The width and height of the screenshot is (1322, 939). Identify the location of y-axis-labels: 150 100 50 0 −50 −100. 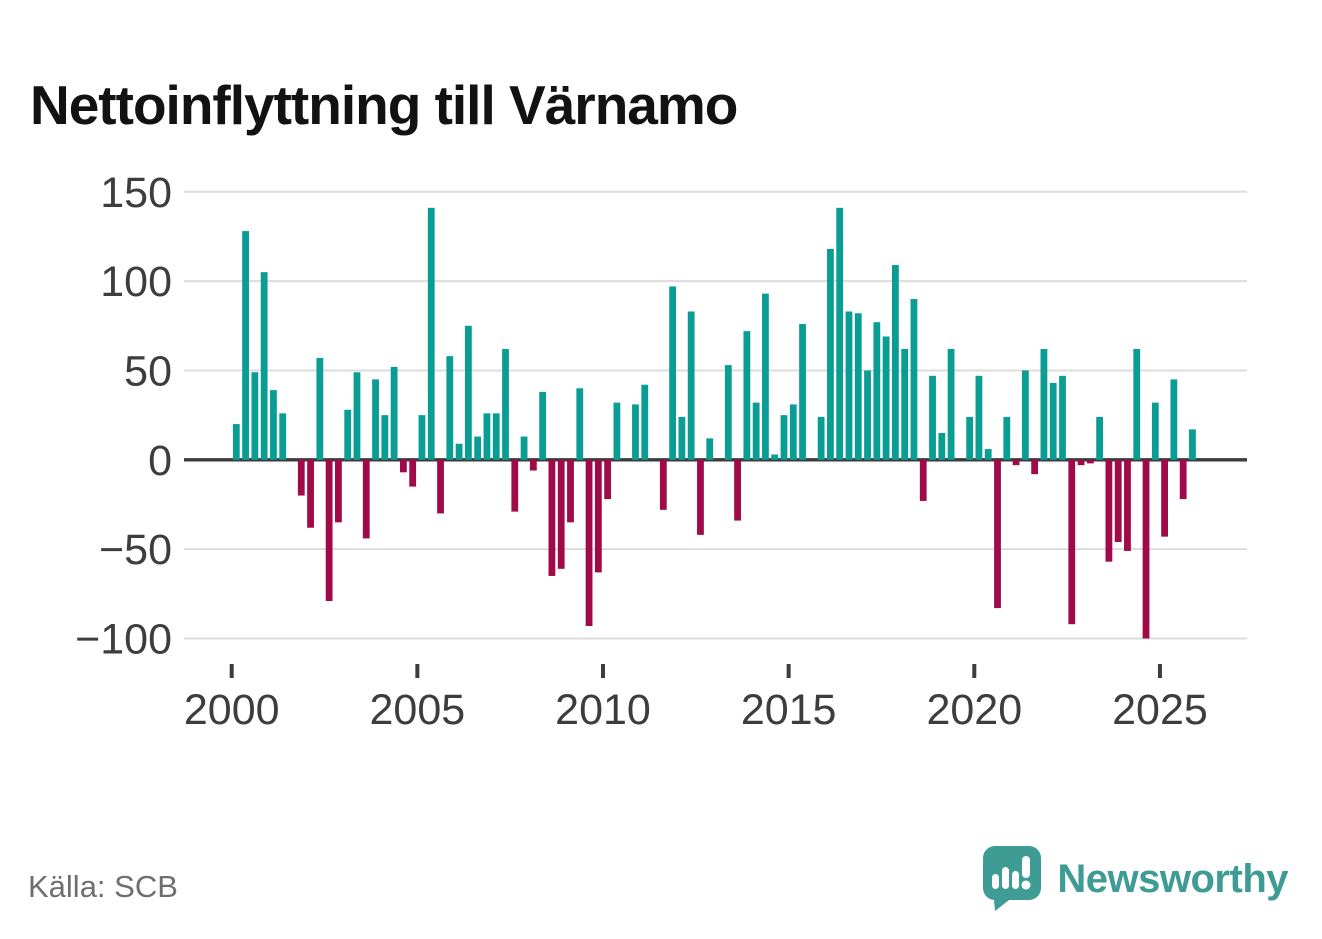
(123, 416).